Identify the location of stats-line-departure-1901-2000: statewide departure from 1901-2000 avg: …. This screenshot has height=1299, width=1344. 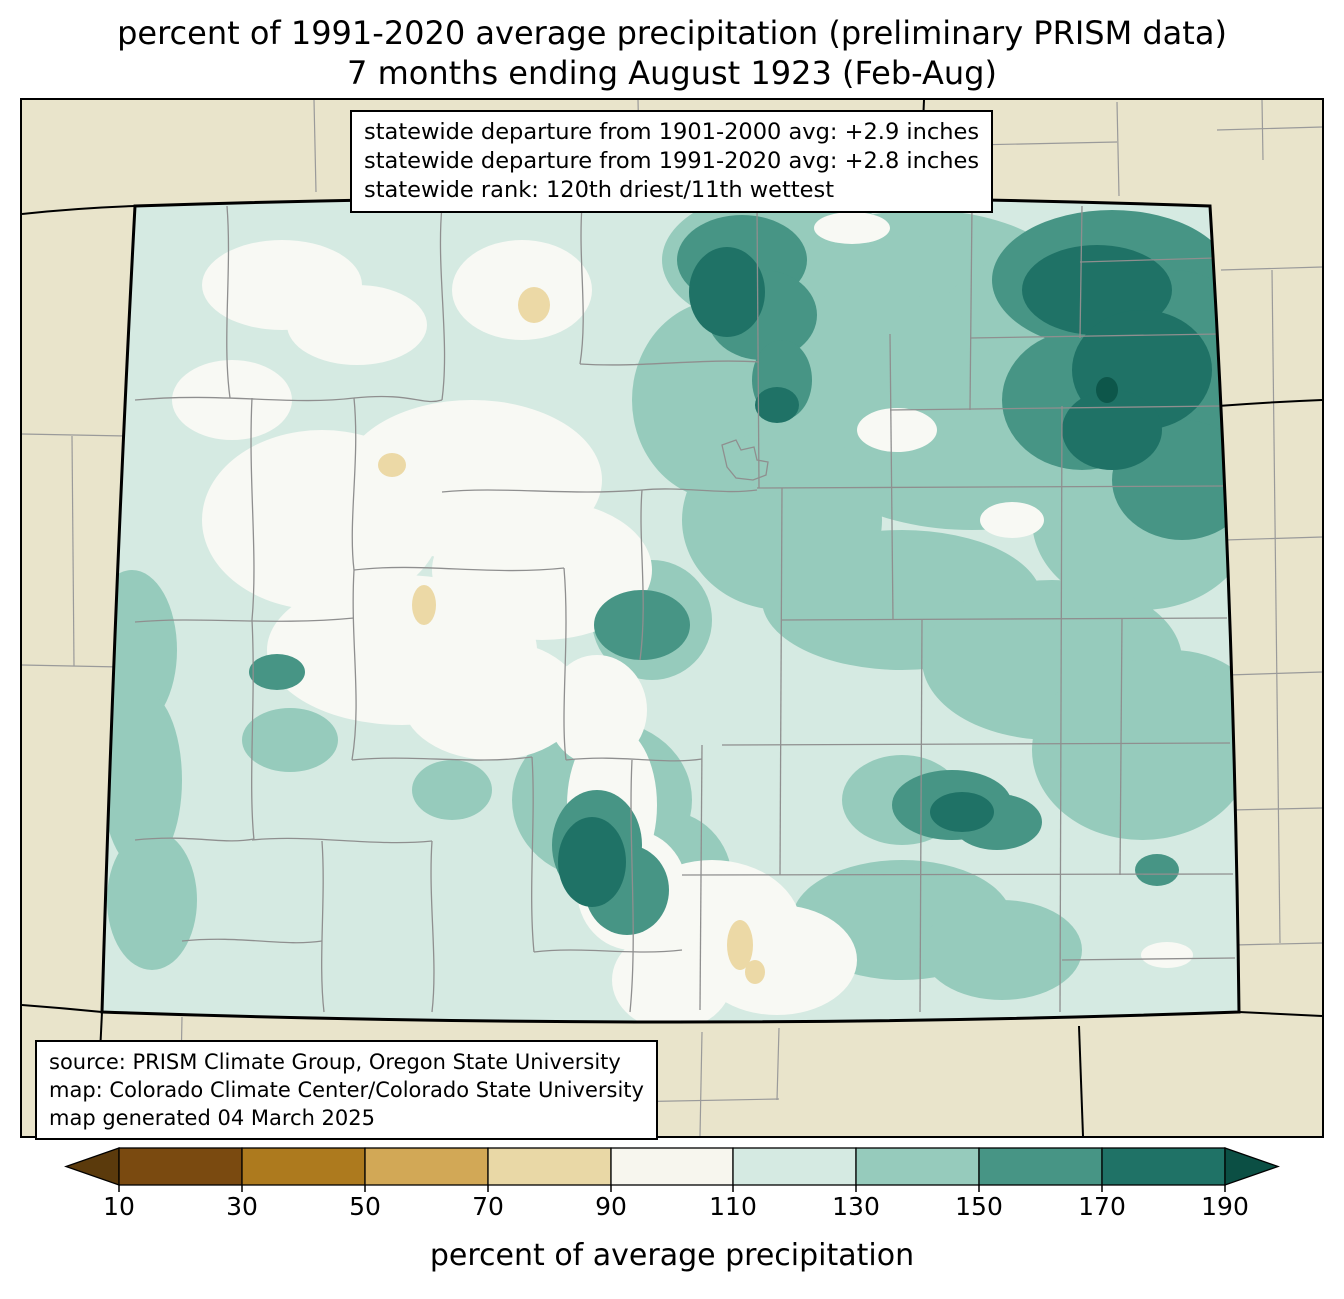
(672, 132).